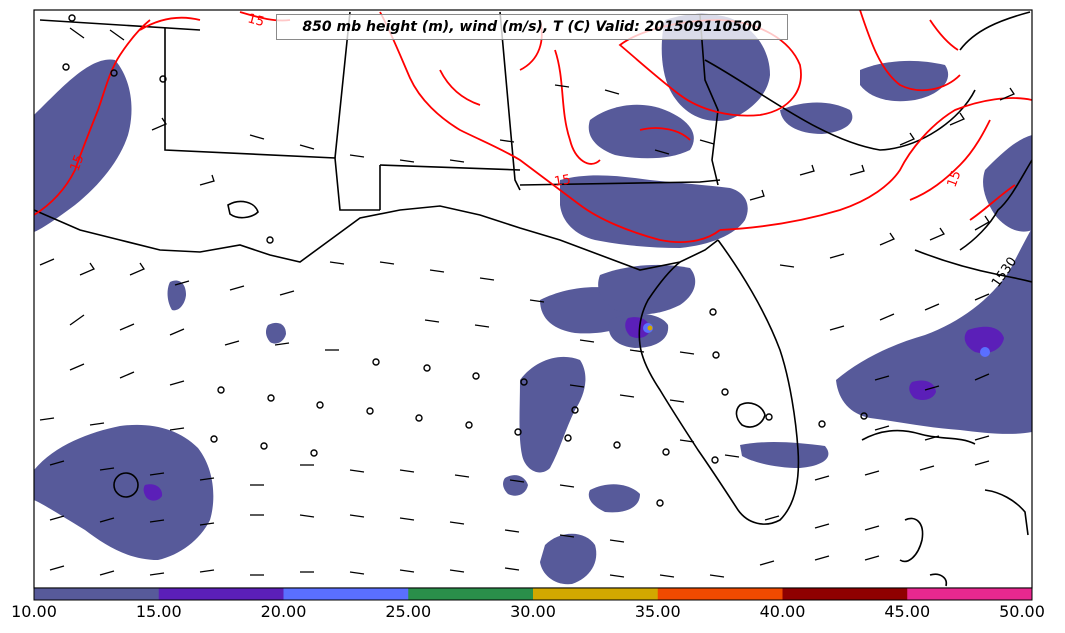 This screenshot has height=633, width=1065. Describe the element at coordinates (533, 611) in the screenshot. I see `colorbar-tick-label: 30.00` at that location.